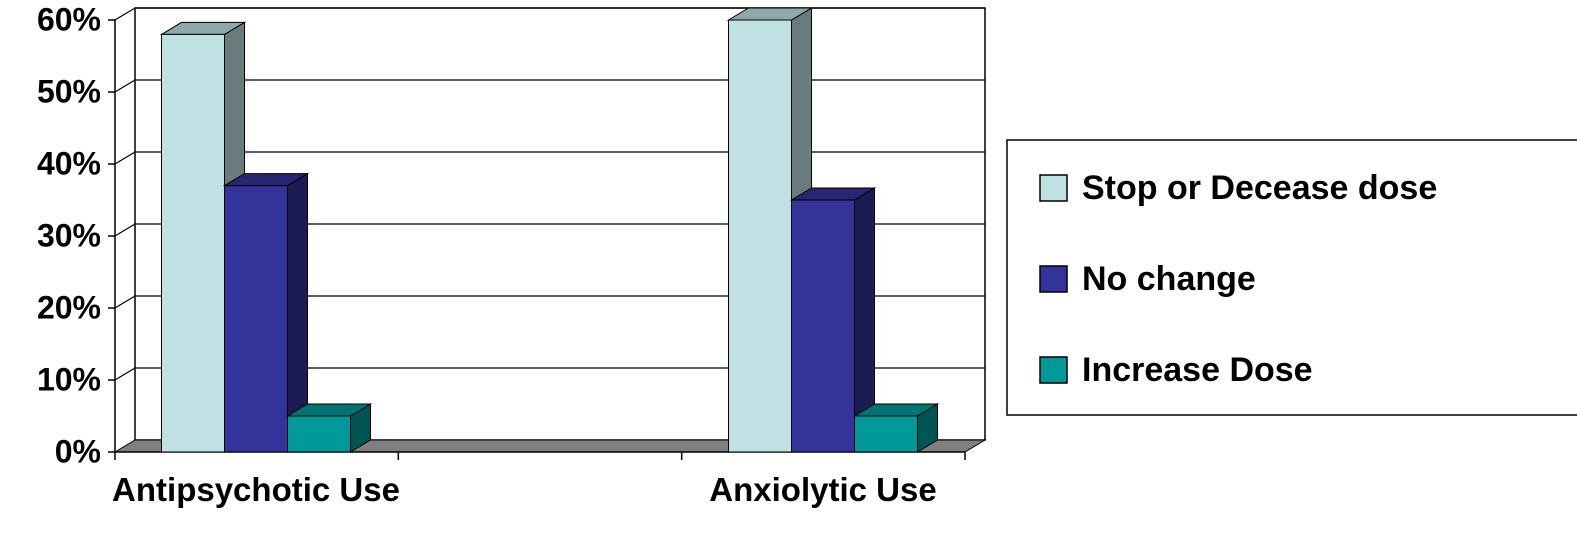 Image resolution: width=1577 pixels, height=551 pixels. What do you see at coordinates (69, 235) in the screenshot?
I see `y-tick-label: 30%` at bounding box center [69, 235].